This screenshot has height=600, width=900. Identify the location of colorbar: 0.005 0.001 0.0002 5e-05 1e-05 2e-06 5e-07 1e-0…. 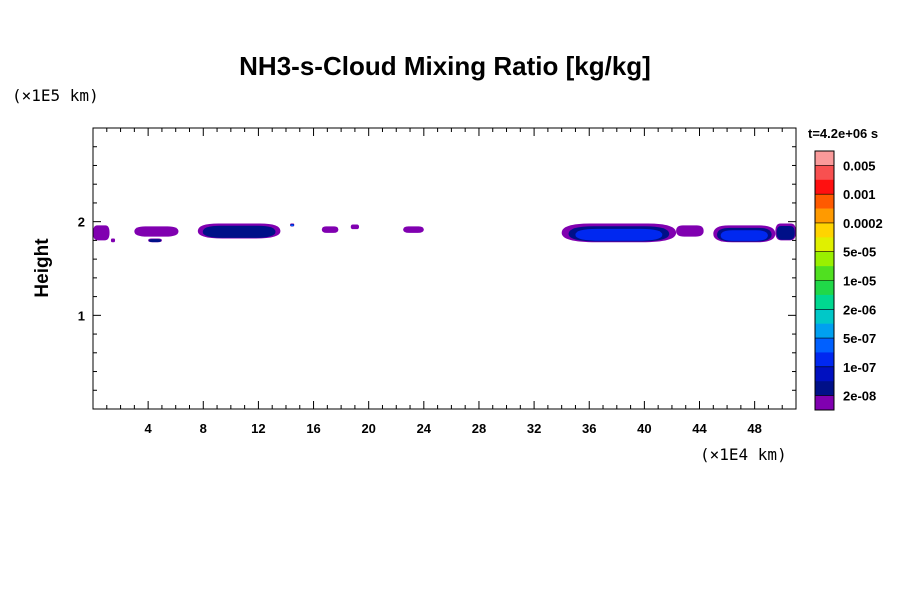
(848, 280).